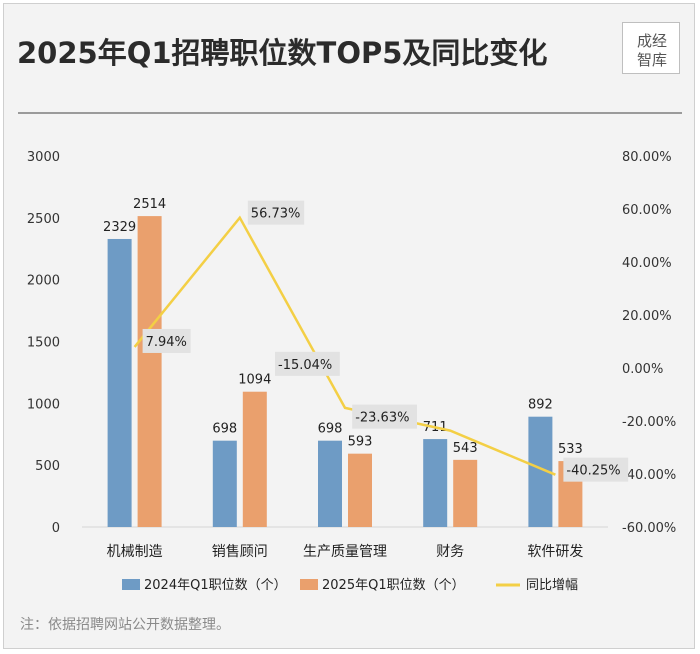 The image size is (700, 654). I want to click on x-category-label: 机械制造, so click(135, 552).